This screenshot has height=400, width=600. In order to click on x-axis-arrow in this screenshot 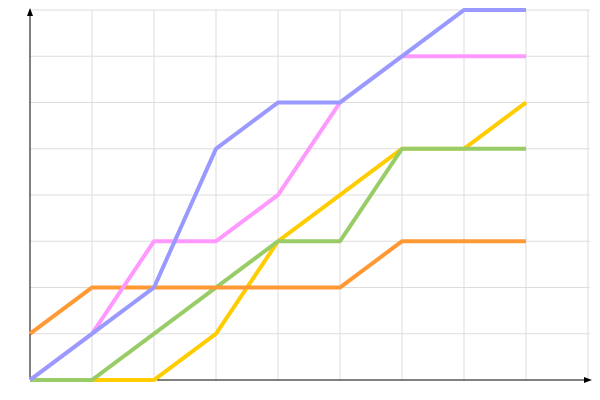, I will do `click(588, 380)`.